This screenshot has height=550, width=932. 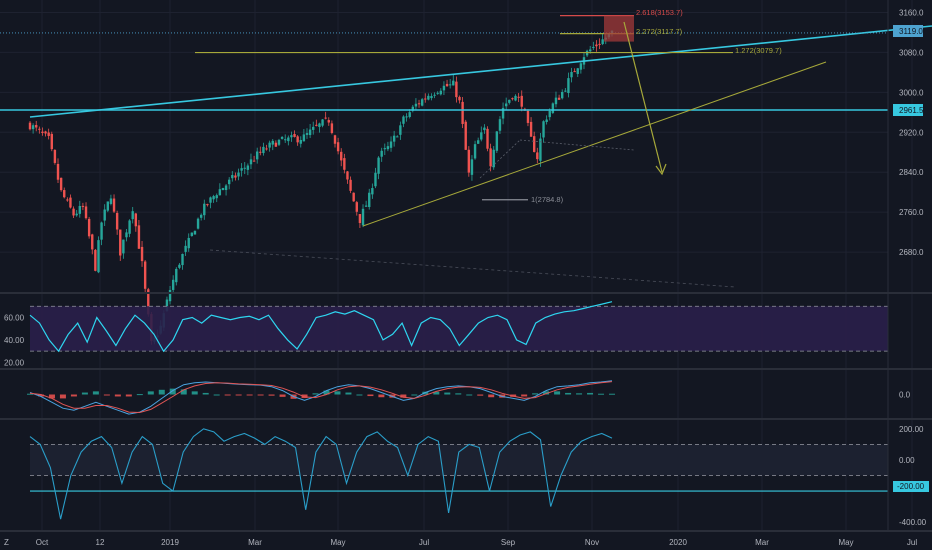 What do you see at coordinates (337, 542) in the screenshot?
I see `x-tick-4: May` at bounding box center [337, 542].